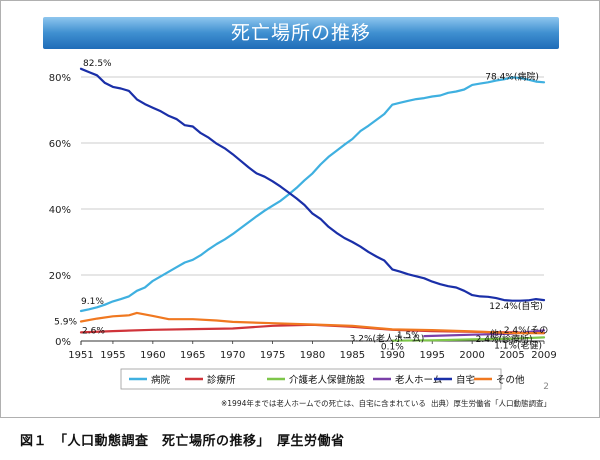  Describe the element at coordinates (387, 338) in the screenshot. I see `data-label: 3.2%(老人ホーム)` at that location.